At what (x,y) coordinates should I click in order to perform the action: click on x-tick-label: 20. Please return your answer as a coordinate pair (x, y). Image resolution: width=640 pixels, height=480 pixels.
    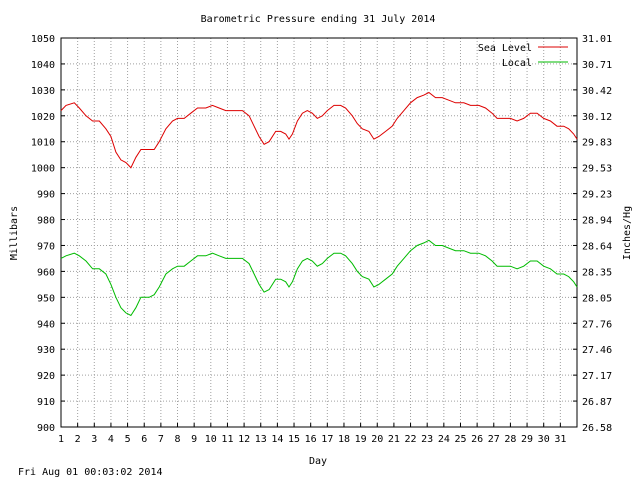
    Looking at the image, I should click on (377, 439).